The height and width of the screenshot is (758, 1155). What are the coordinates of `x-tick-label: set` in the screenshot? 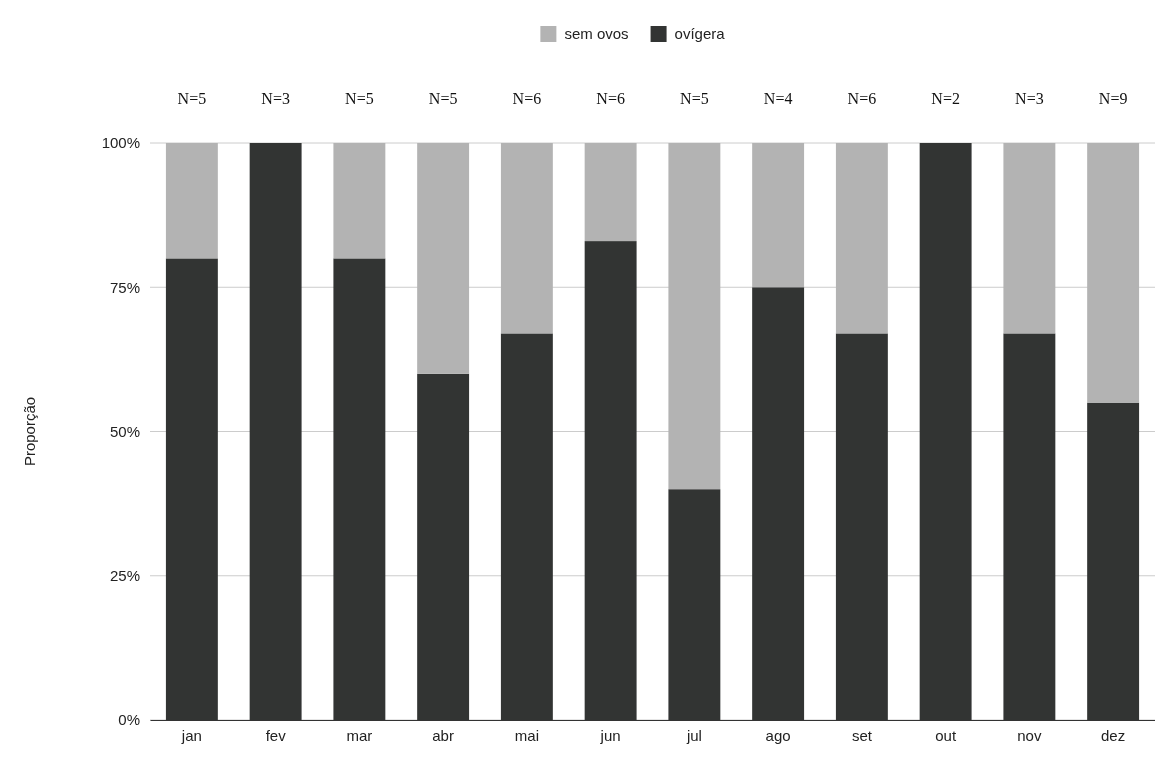 It's located at (862, 735).